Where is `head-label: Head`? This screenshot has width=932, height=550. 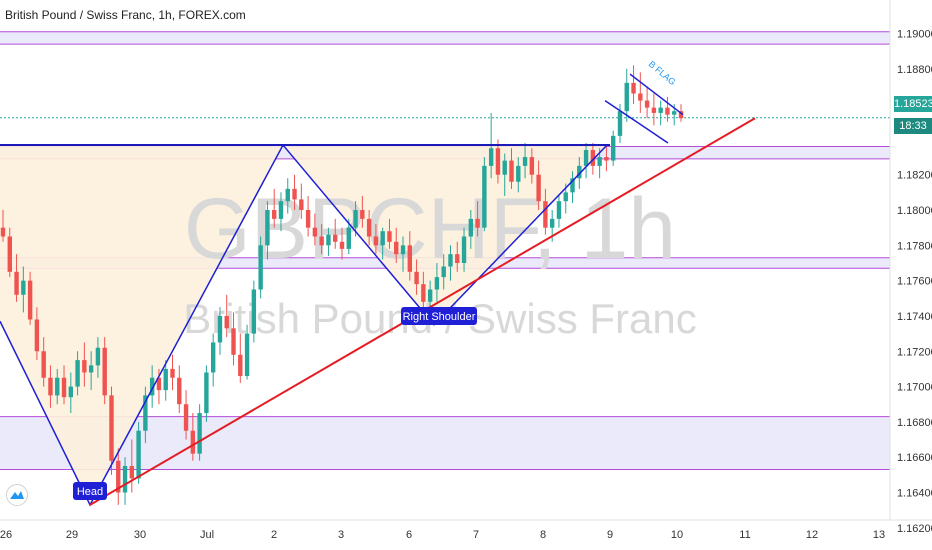 head-label: Head is located at coordinates (90, 492).